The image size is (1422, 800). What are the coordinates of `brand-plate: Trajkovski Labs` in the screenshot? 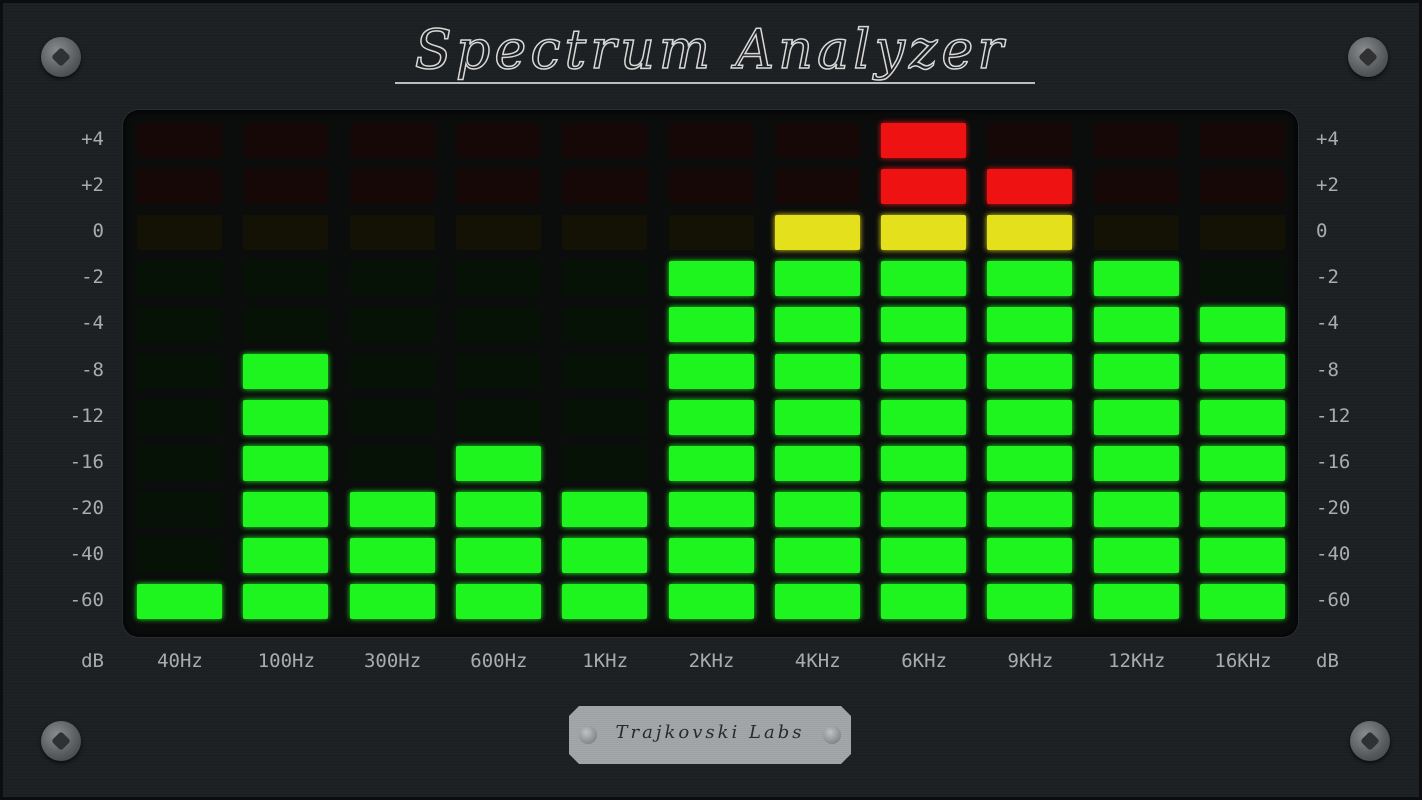 It's located at (710, 735).